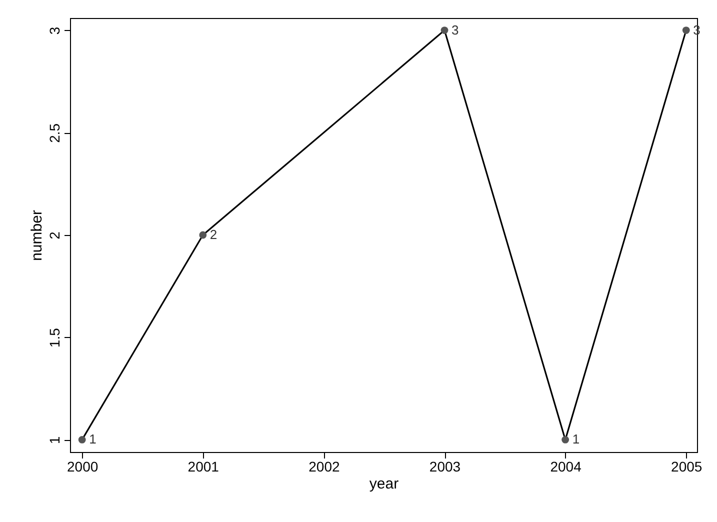  What do you see at coordinates (54, 235) in the screenshot?
I see `y-tick-label: 2` at bounding box center [54, 235].